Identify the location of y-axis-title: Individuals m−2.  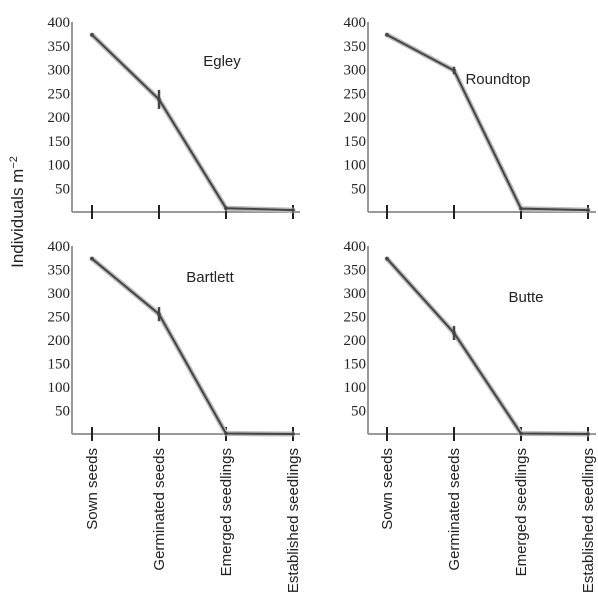
(17, 212).